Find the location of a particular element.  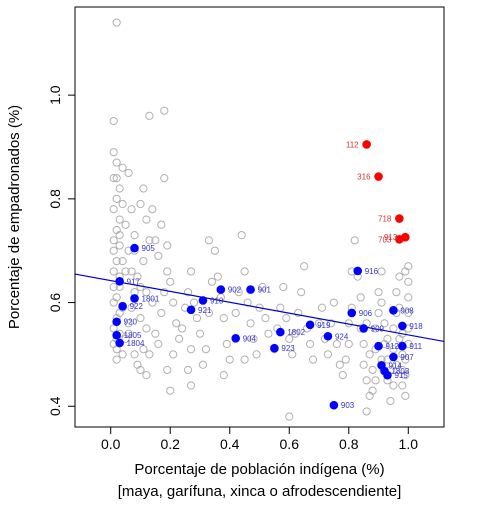

point-label-920: 920 is located at coordinates (131, 322).